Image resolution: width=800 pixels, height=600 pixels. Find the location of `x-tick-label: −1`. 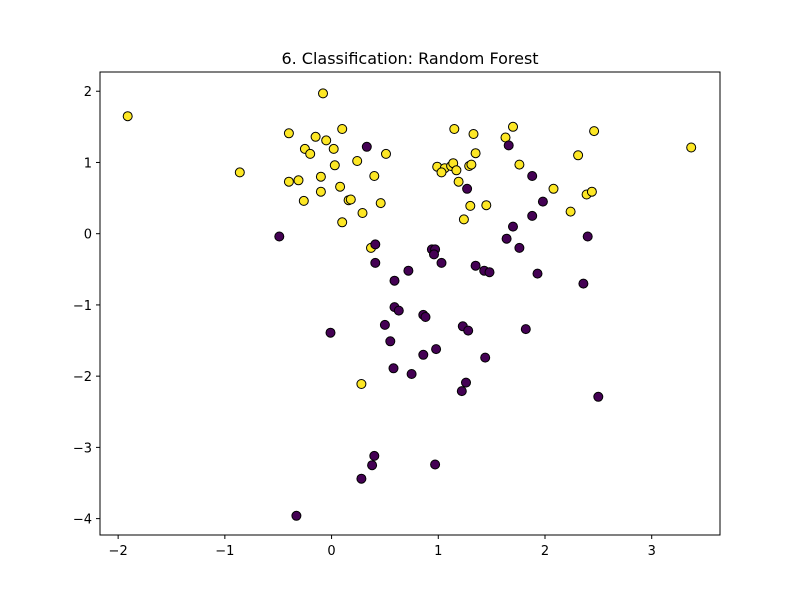

x-tick-label: −1 is located at coordinates (224, 551).